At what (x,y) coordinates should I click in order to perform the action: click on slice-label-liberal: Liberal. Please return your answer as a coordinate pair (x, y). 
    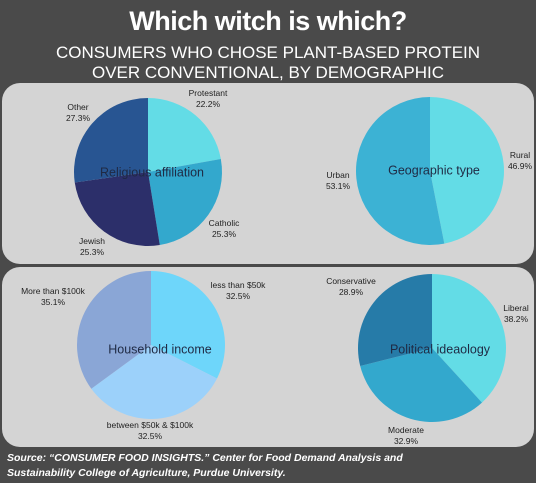
    Looking at the image, I should click on (516, 308).